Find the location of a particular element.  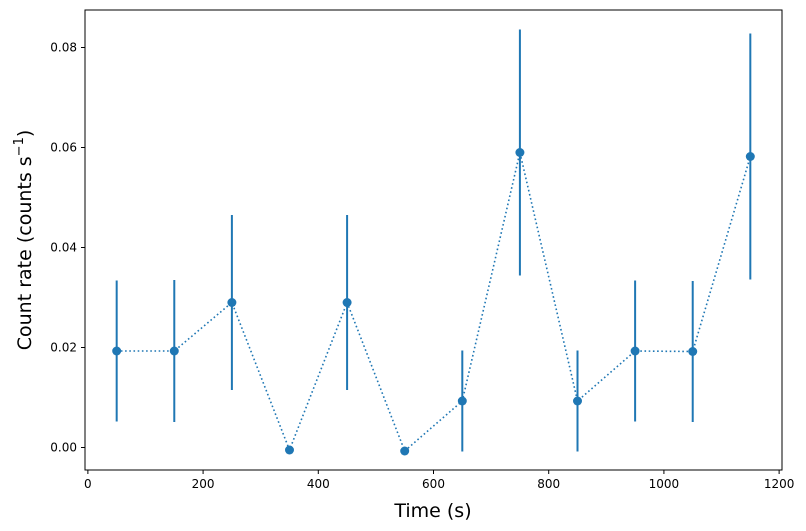

x-tick-label: 200 is located at coordinates (203, 484).